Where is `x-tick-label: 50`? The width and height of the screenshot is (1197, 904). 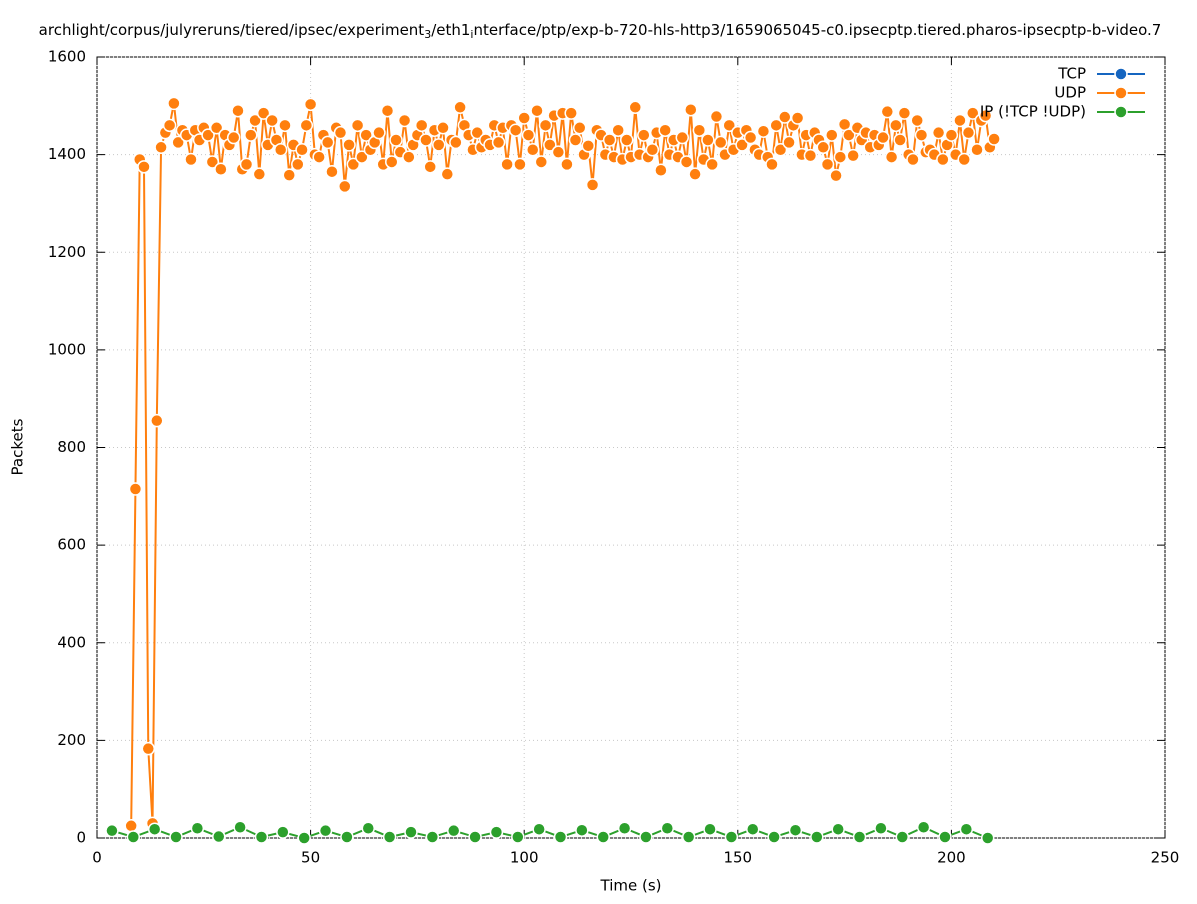
x-tick-label: 50 is located at coordinates (310, 858).